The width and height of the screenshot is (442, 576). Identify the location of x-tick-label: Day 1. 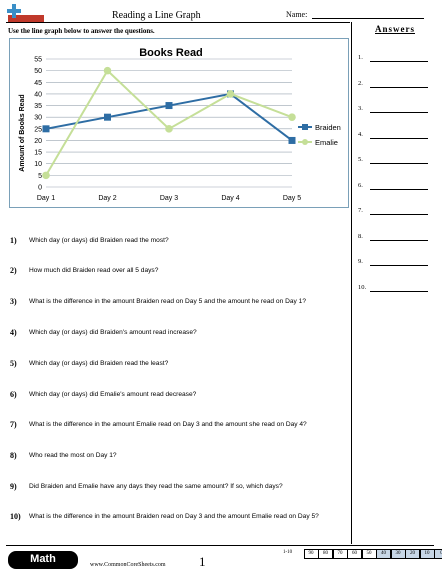
(46, 198).